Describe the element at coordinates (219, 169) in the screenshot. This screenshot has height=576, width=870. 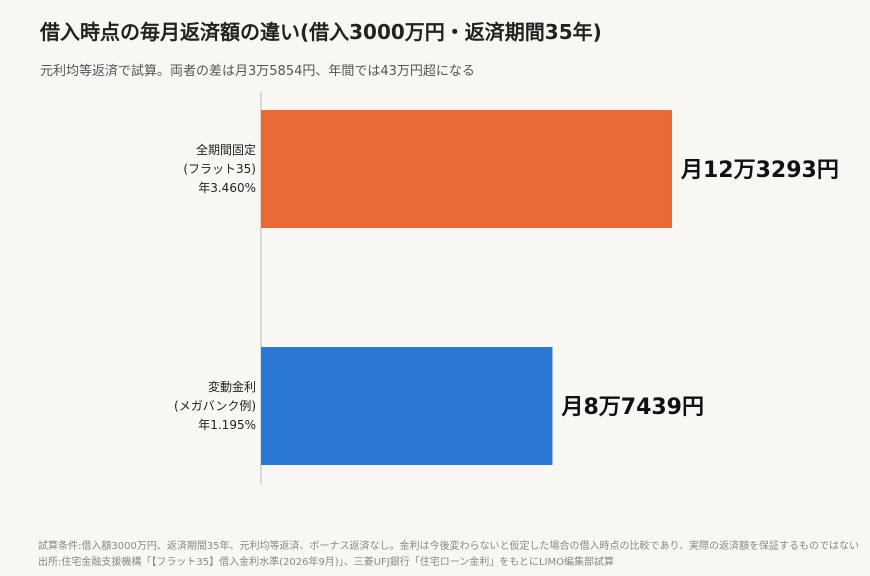
I see `category-label-0-1: (フラット35)` at that location.